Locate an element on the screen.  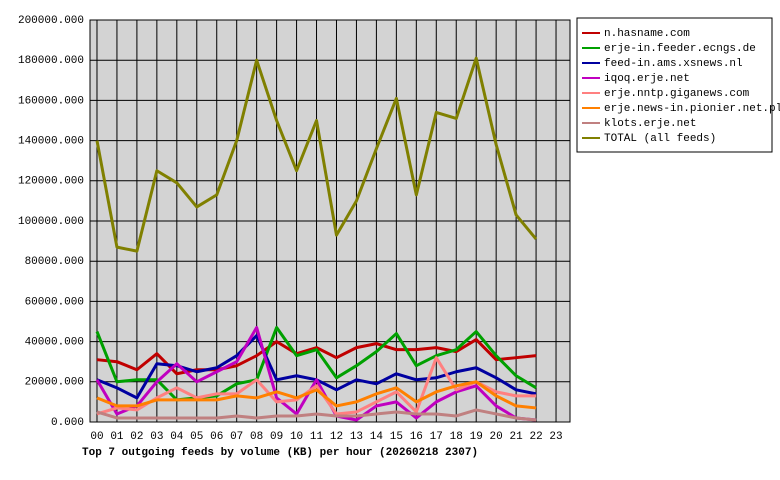
x-tick-label: 08 is located at coordinates (256, 437).